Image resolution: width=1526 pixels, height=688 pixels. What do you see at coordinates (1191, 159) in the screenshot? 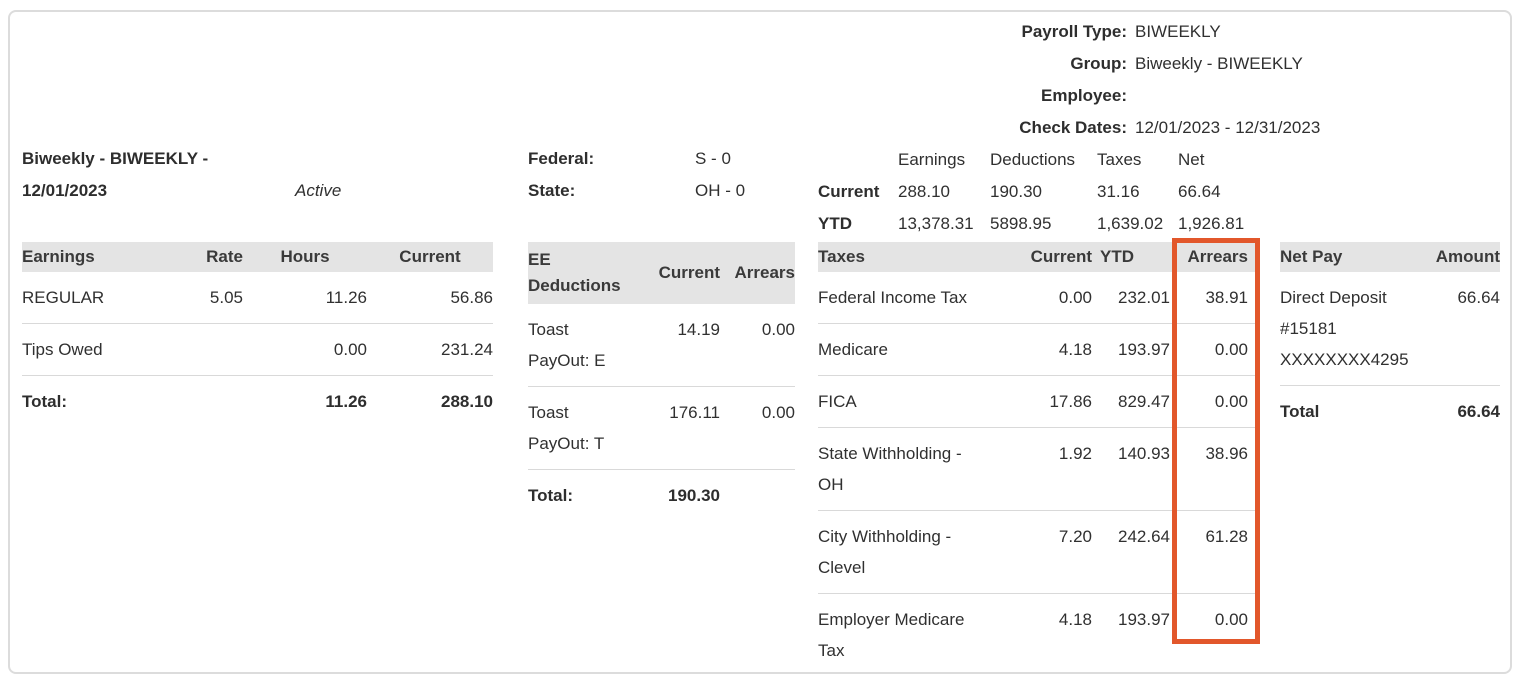
I see `summary-col-net: Net` at bounding box center [1191, 159].